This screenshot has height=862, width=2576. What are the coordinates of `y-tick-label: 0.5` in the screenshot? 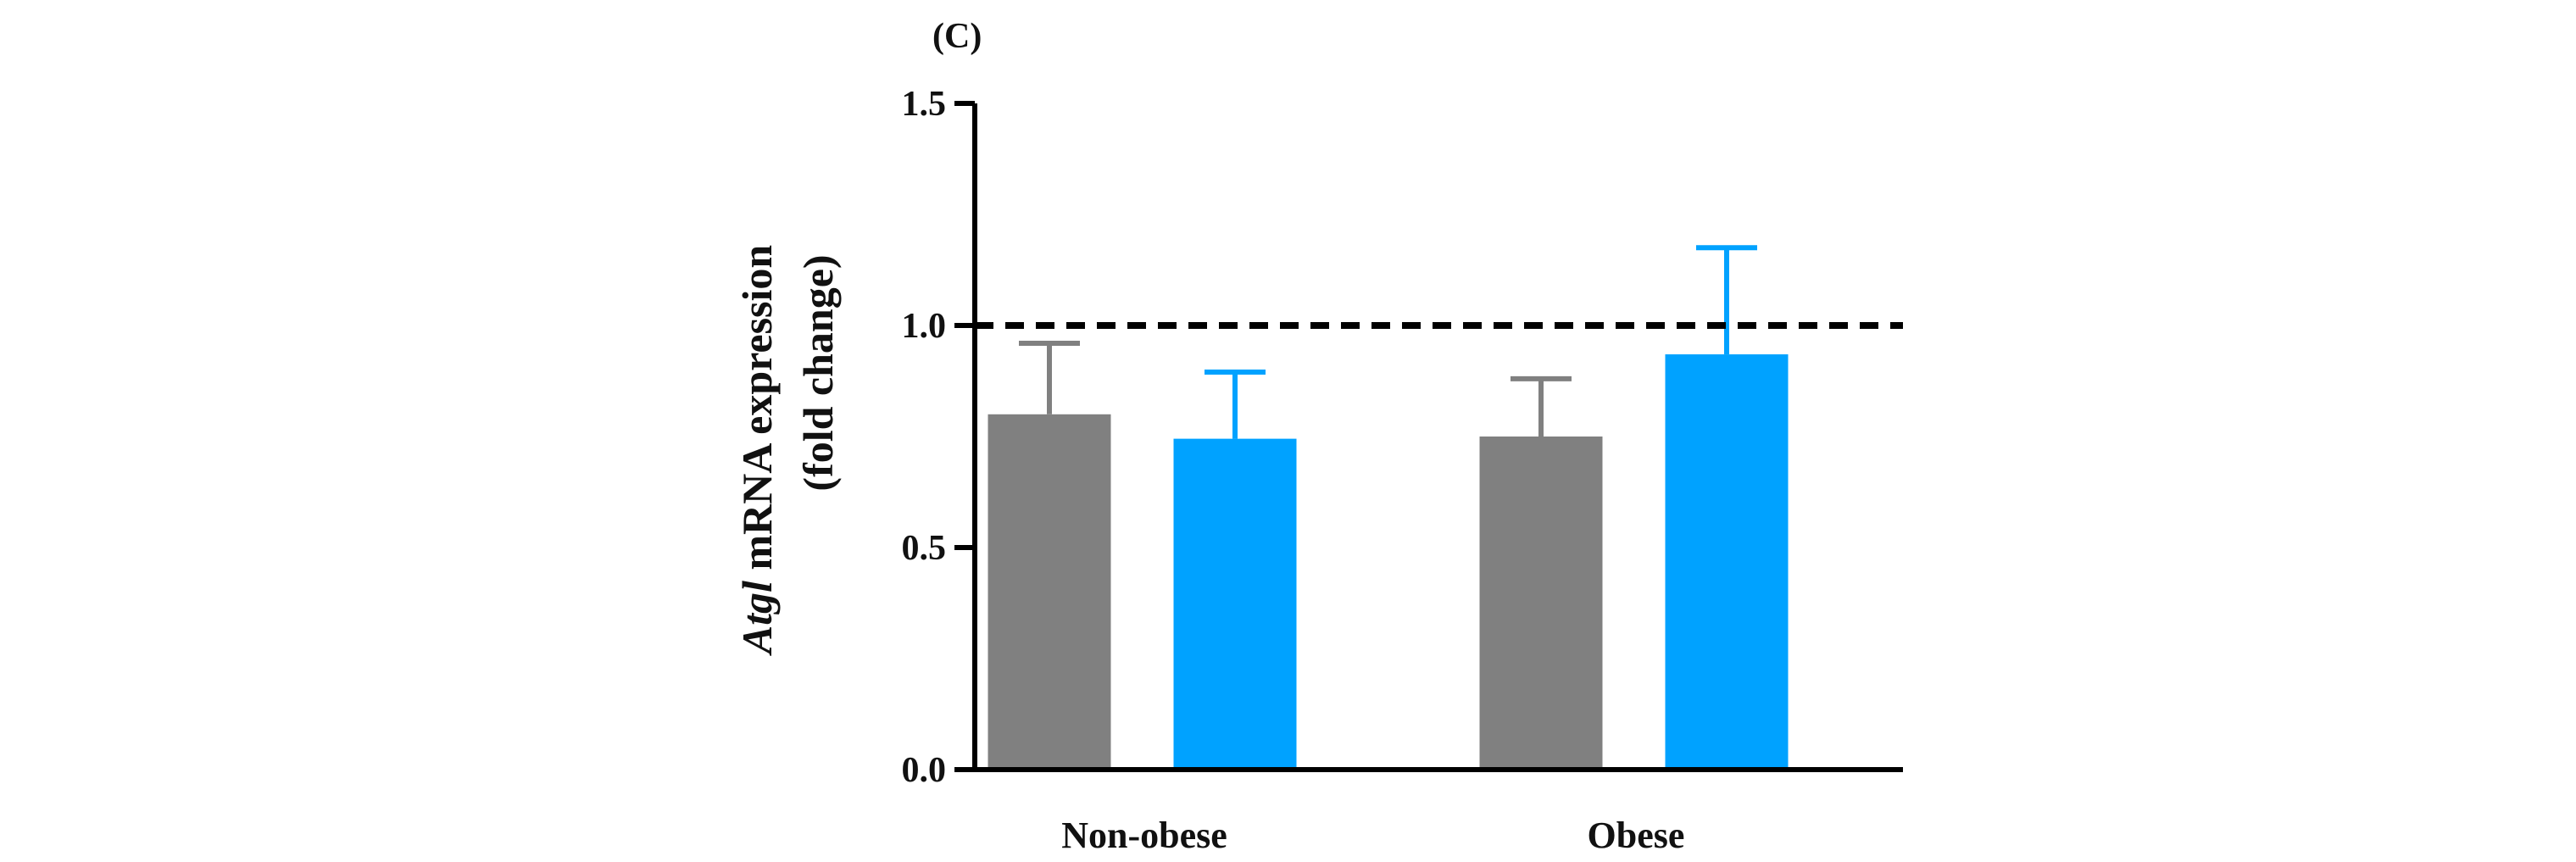 It's located at (924, 548).